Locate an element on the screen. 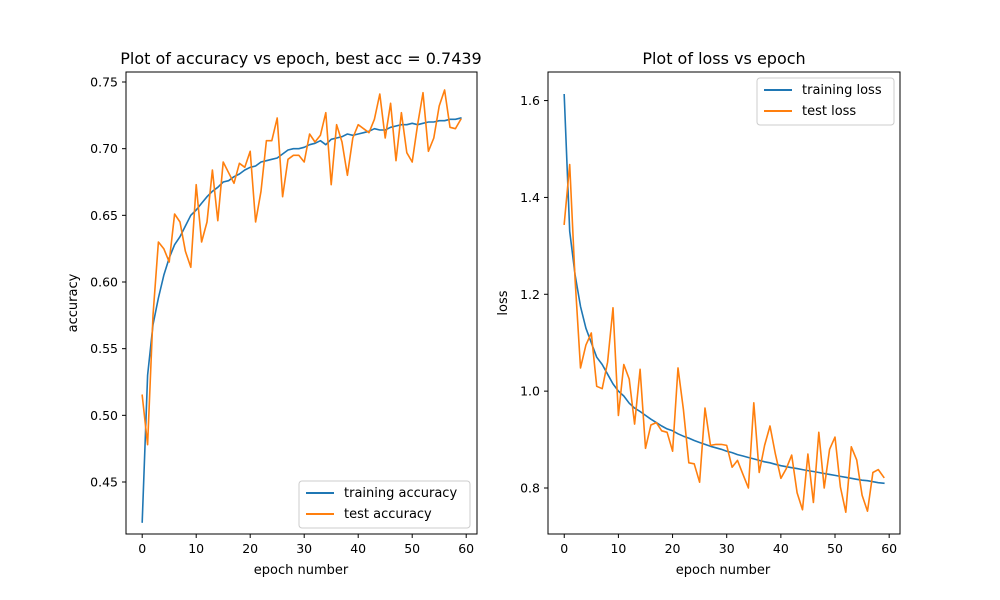 This screenshot has width=1000, height=600. y-tick-label: 0.75 is located at coordinates (104, 82).